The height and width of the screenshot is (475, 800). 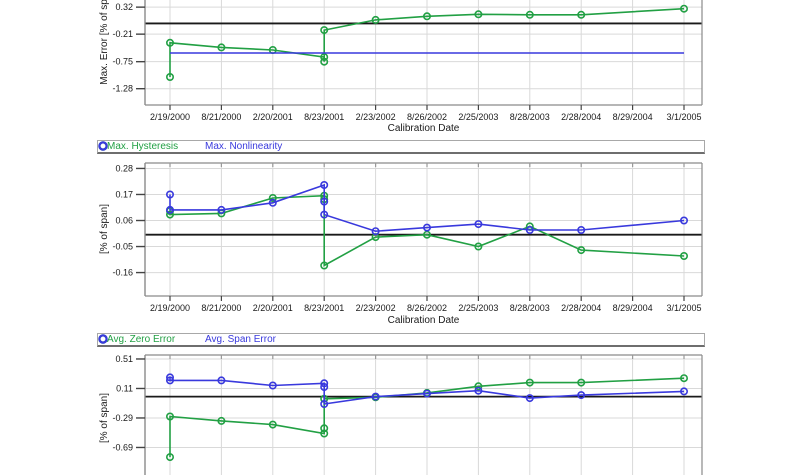 I want to click on x-tick-label: 8/21/2000, so click(x=221, y=308).